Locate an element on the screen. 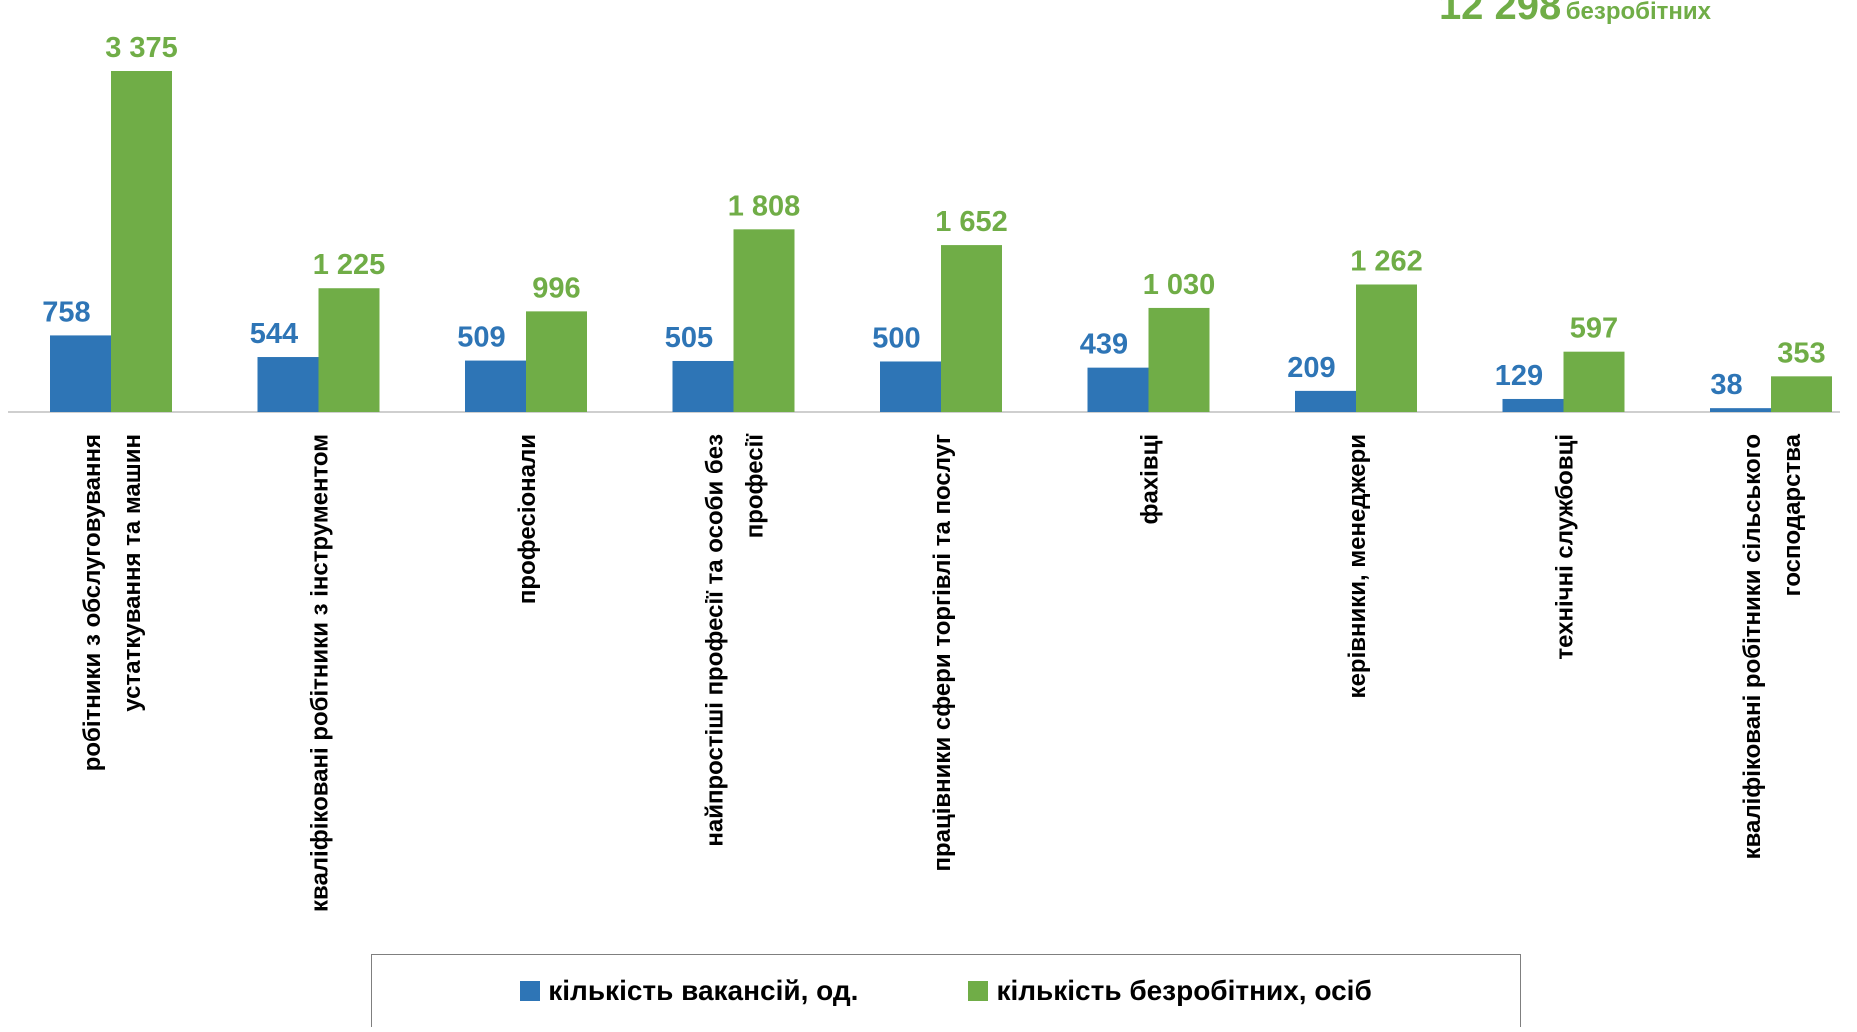  category-label-line: кваліфіковані робітники сільського is located at coordinates (1752, 646).